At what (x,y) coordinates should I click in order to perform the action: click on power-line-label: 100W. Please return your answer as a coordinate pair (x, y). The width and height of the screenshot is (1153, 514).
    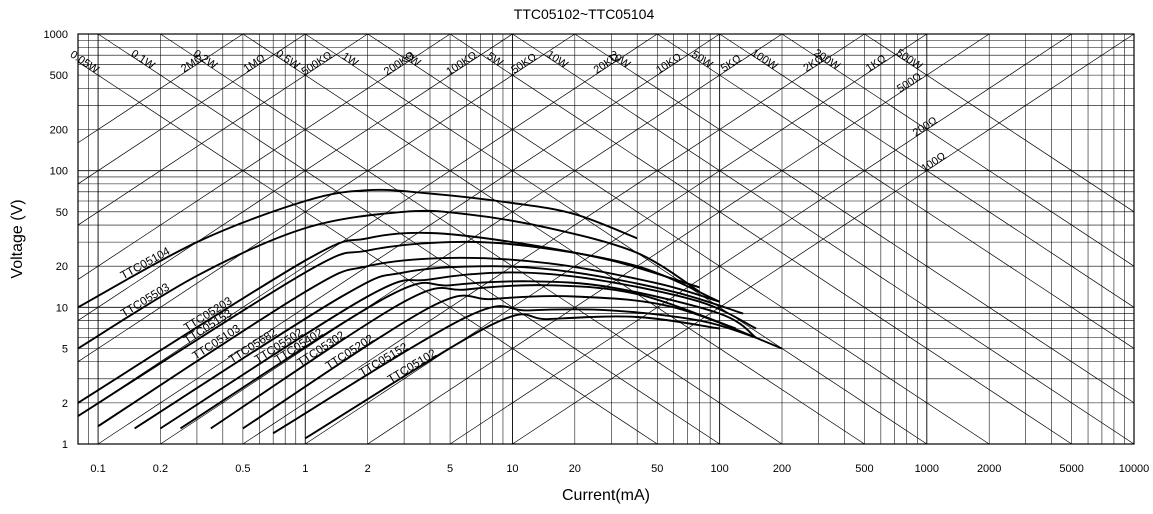
    Looking at the image, I should click on (764, 60).